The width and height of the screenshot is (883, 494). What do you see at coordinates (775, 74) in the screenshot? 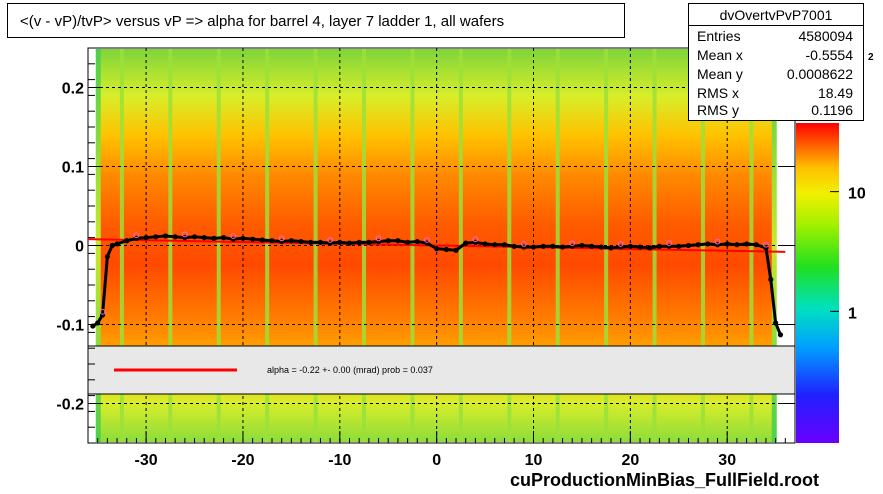
I see `stats-row-mean-y: Mean y 0.0008622` at bounding box center [775, 74].